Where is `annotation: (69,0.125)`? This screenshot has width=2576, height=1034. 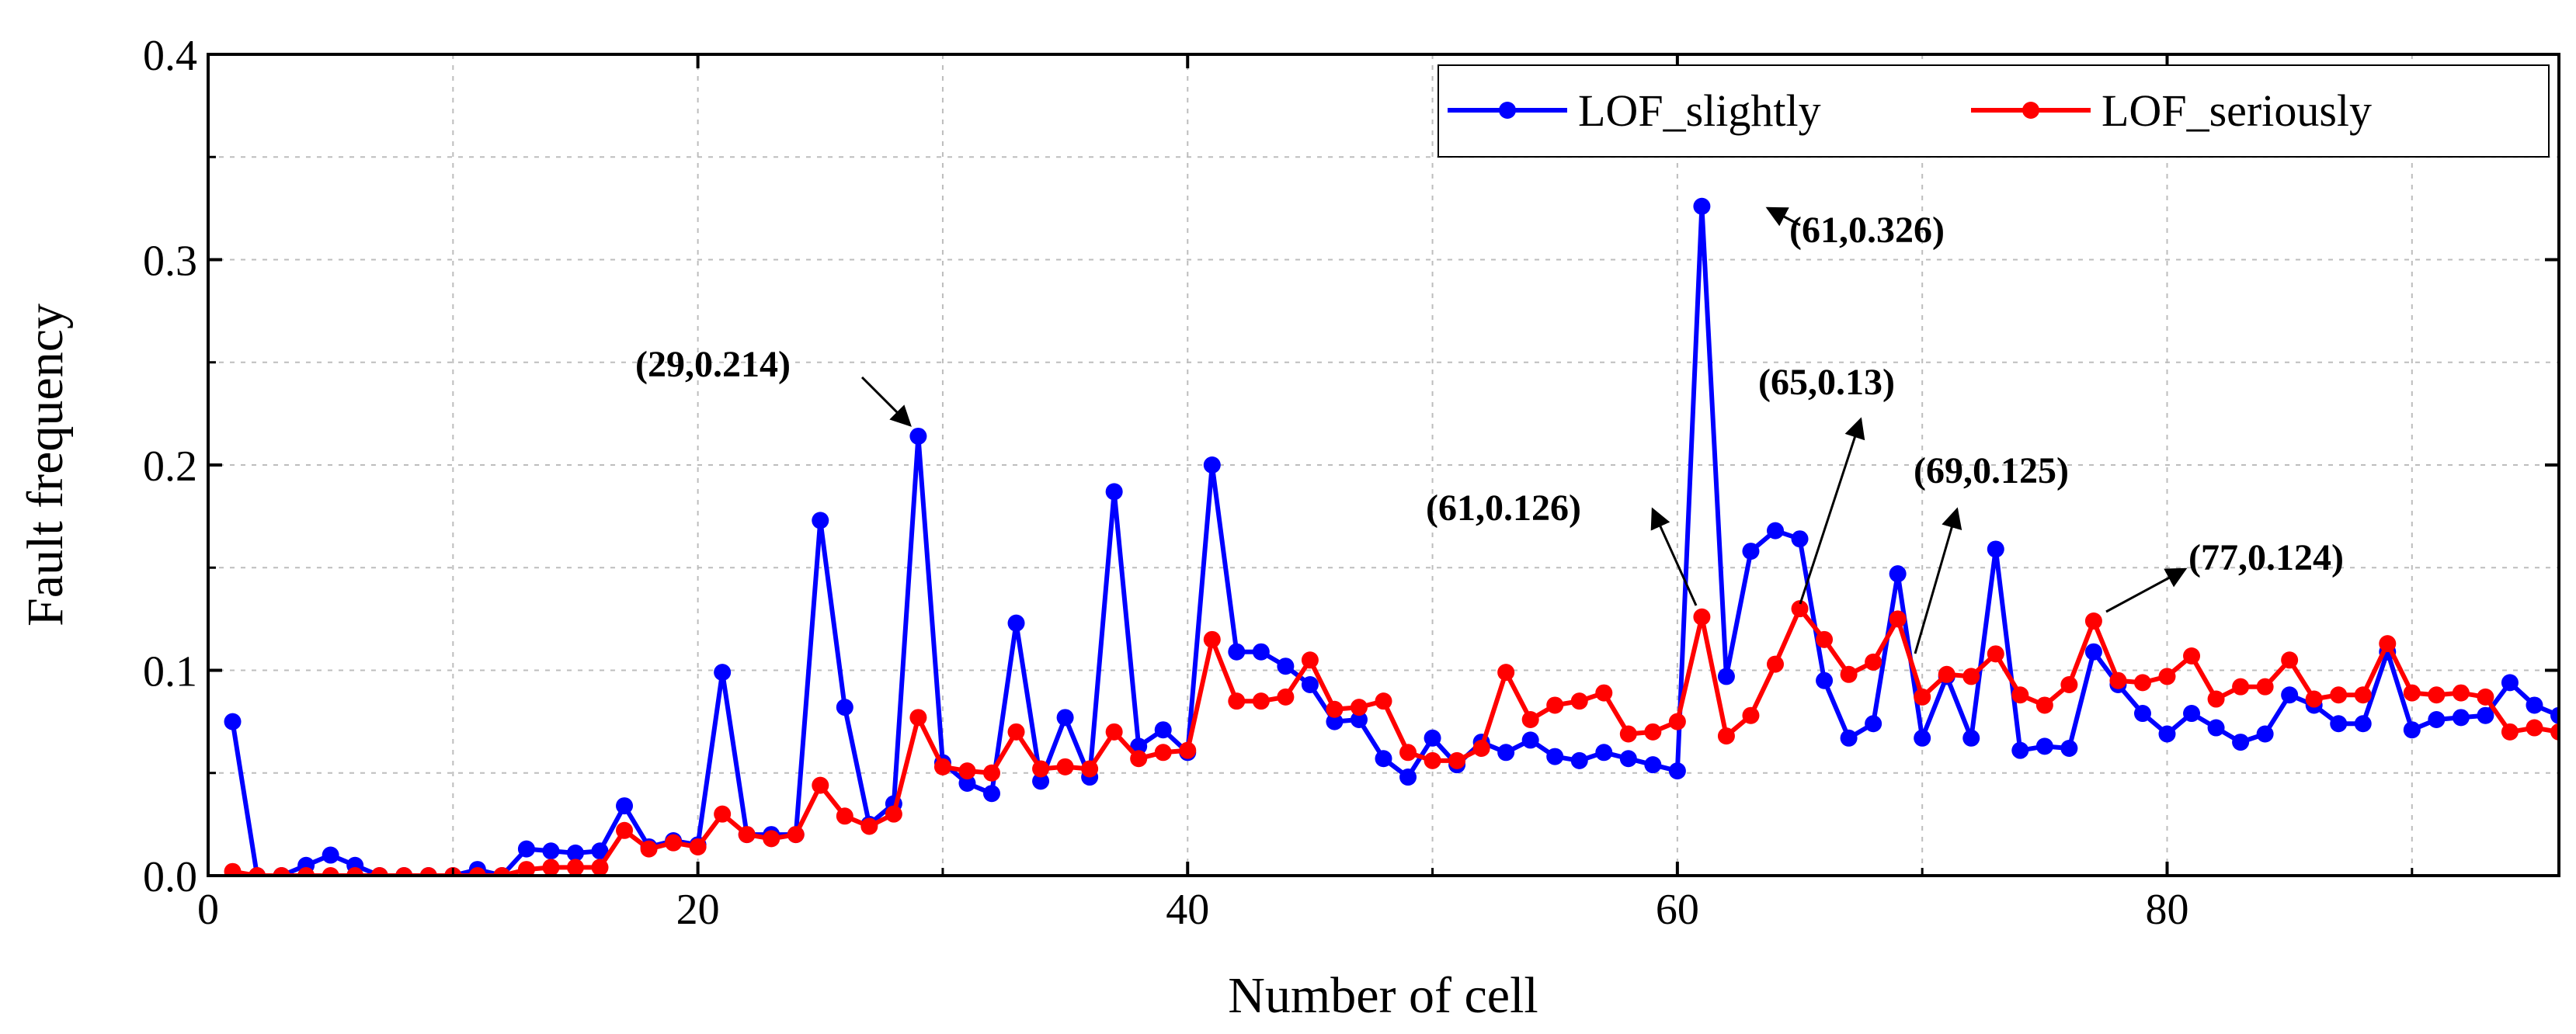
annotation: (69,0.125) is located at coordinates (1991, 552).